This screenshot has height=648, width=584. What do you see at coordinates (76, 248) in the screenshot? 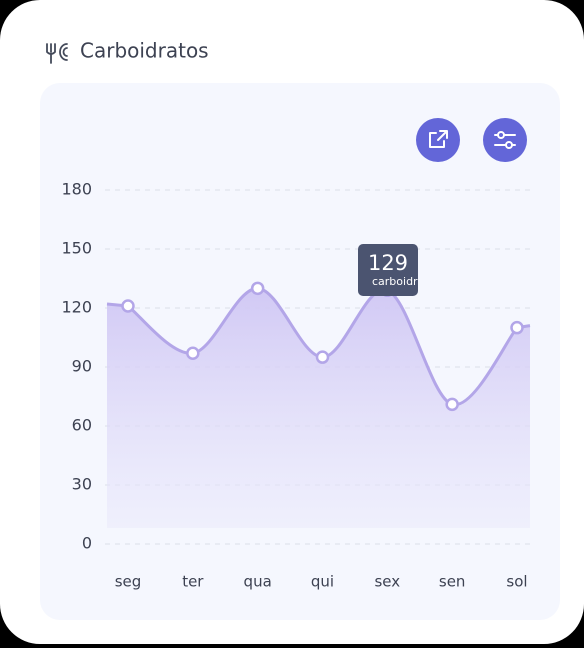
I see `y-tick-label: 150` at bounding box center [76, 248].